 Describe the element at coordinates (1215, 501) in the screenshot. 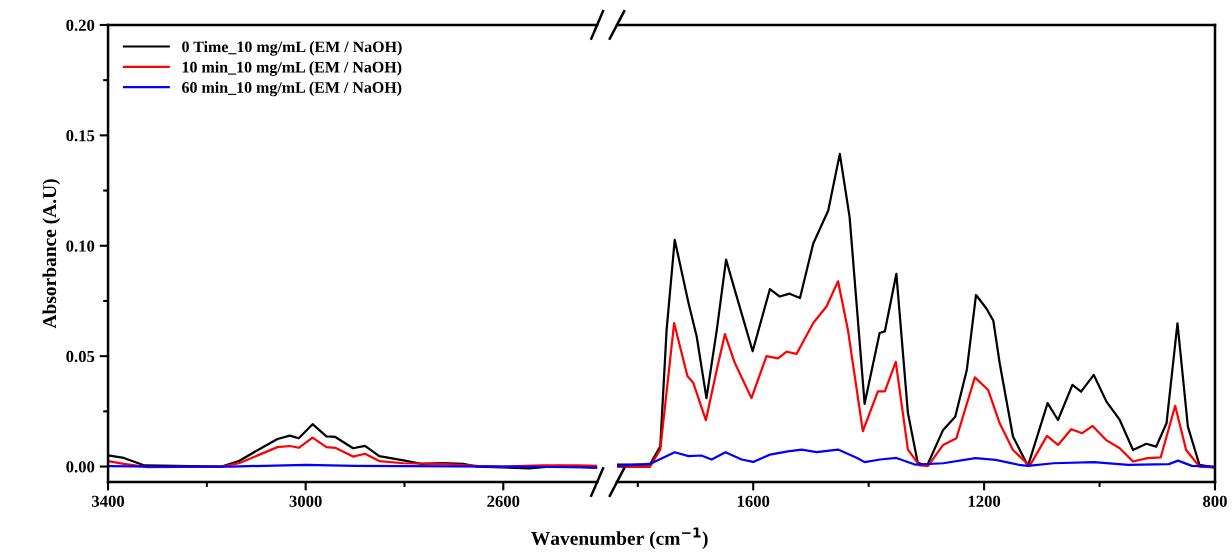

I see `x-tick-label: 800` at that location.